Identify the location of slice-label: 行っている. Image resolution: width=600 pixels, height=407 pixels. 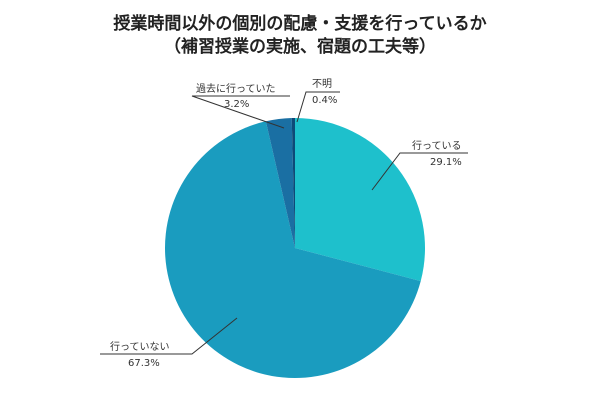
(437, 145).